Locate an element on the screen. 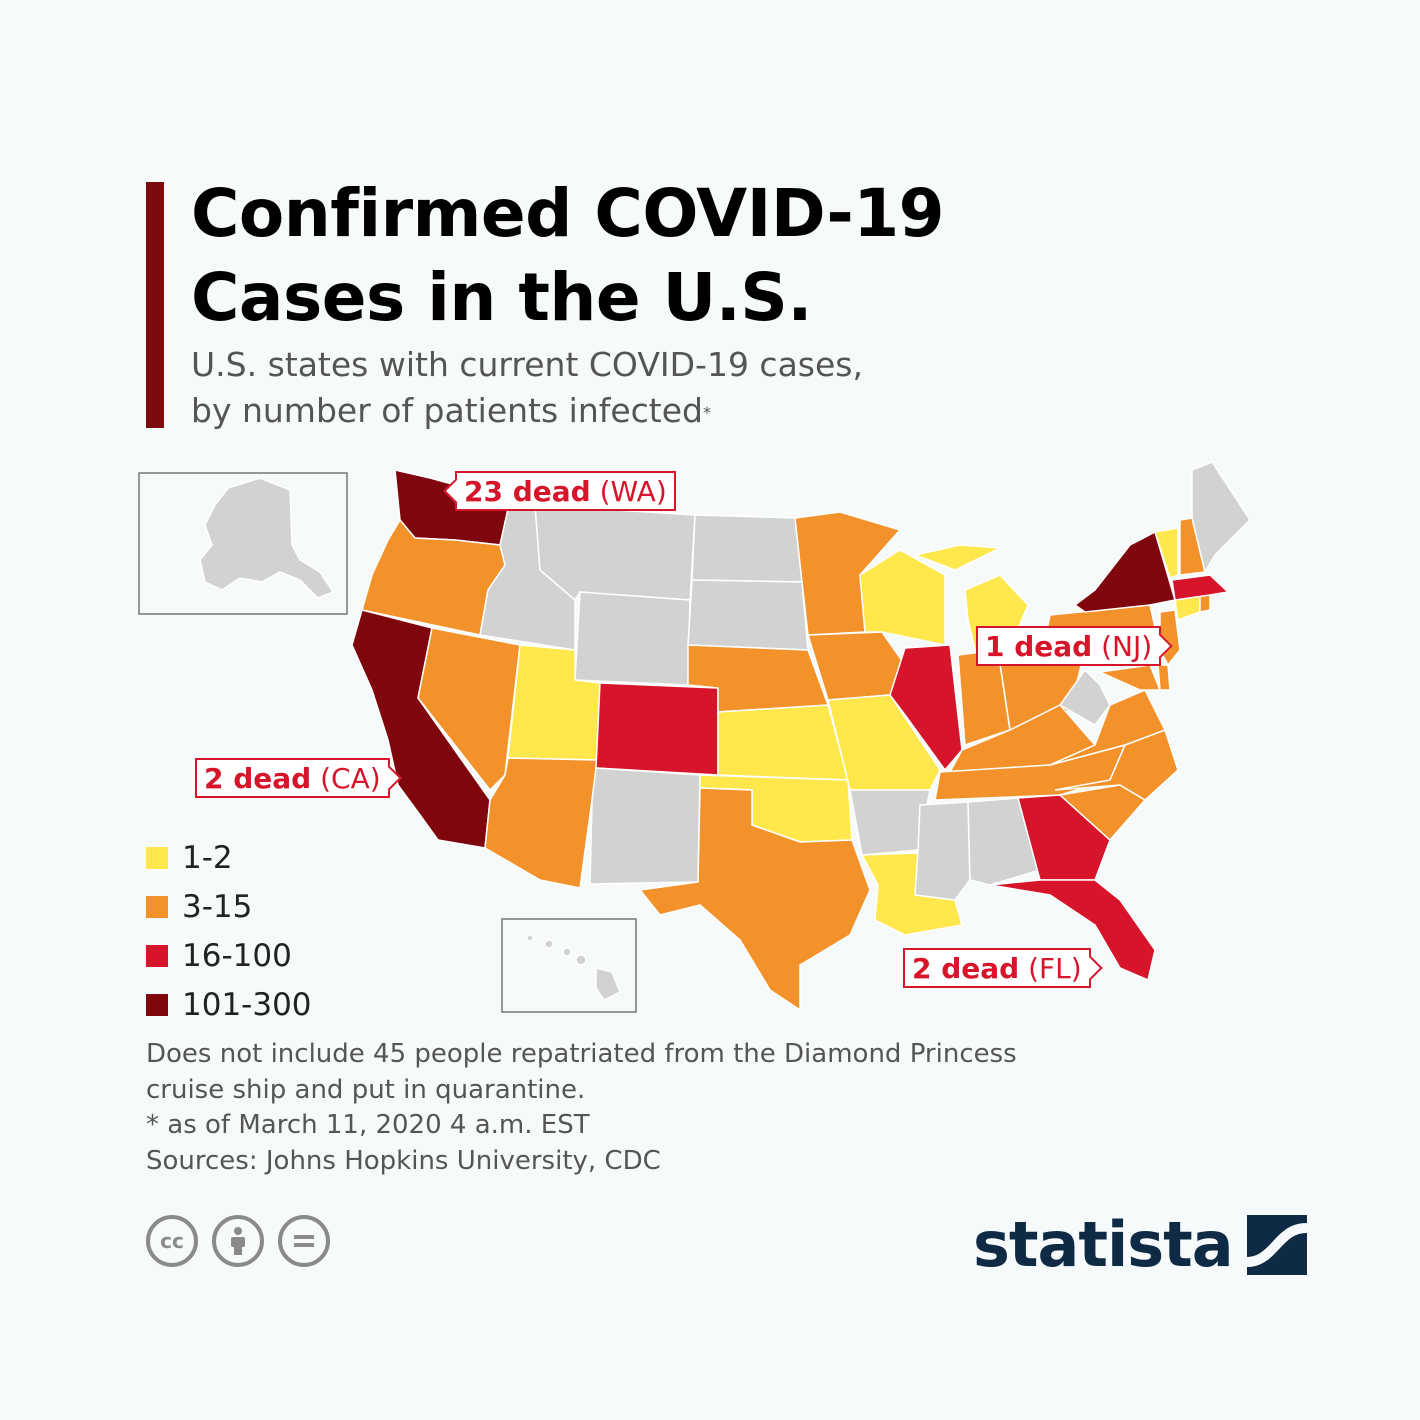 The height and width of the screenshot is (1420, 1420). state-ak is located at coordinates (267, 538).